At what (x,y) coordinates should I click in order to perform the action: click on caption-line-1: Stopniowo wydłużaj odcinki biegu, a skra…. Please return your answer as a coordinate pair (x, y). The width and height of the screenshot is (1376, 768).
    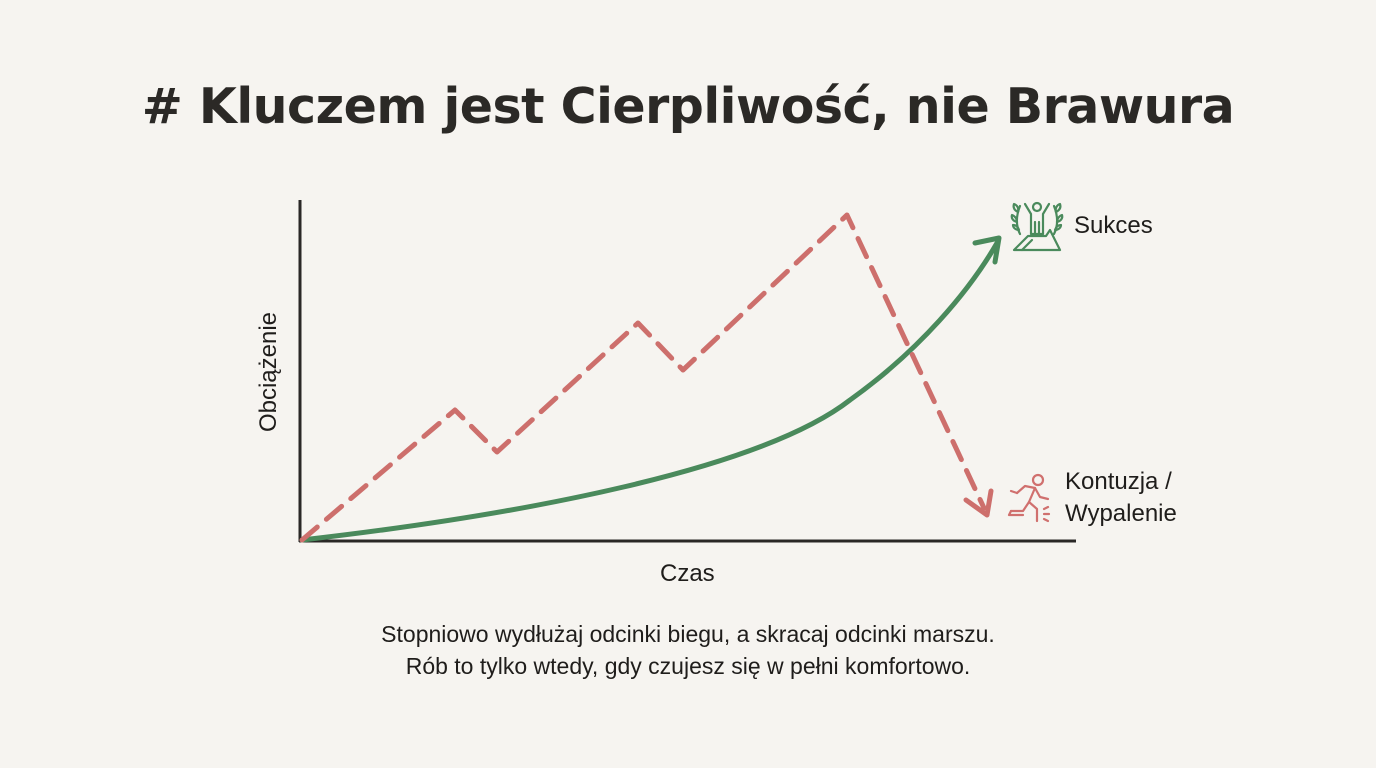
    Looking at the image, I should click on (688, 634).